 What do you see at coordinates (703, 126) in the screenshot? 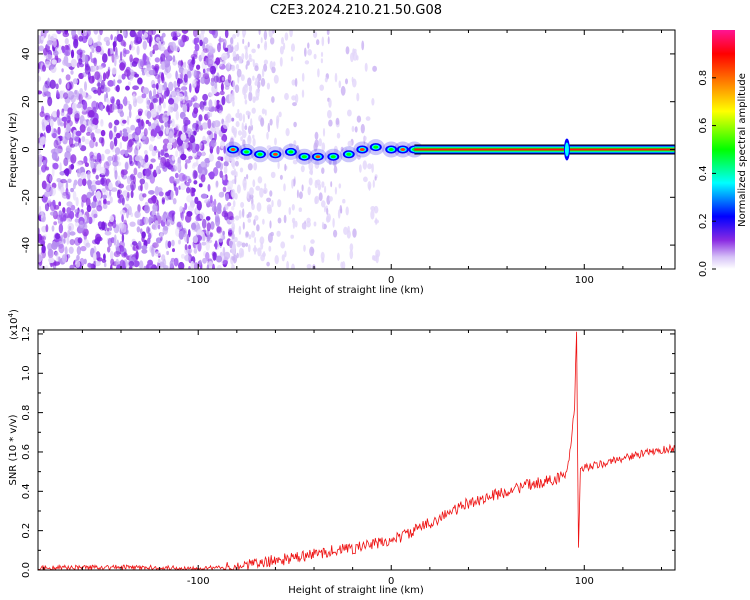
I see `colorbar-tick-label: 0.6` at bounding box center [703, 126].